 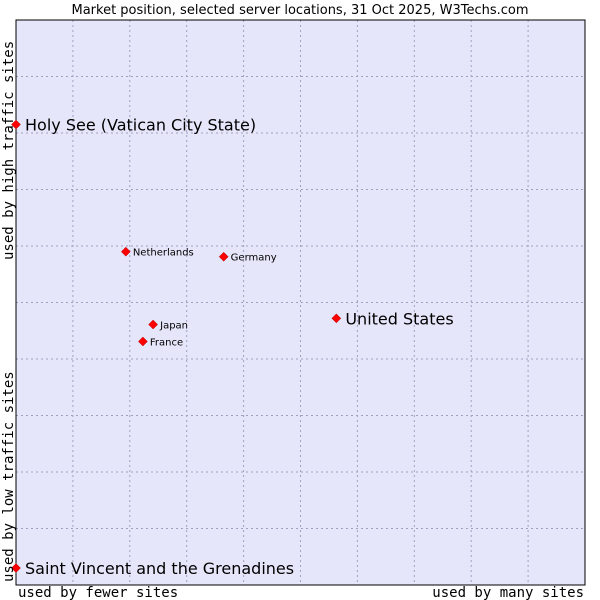 What do you see at coordinates (143, 341) in the screenshot?
I see `point-marker-france` at bounding box center [143, 341].